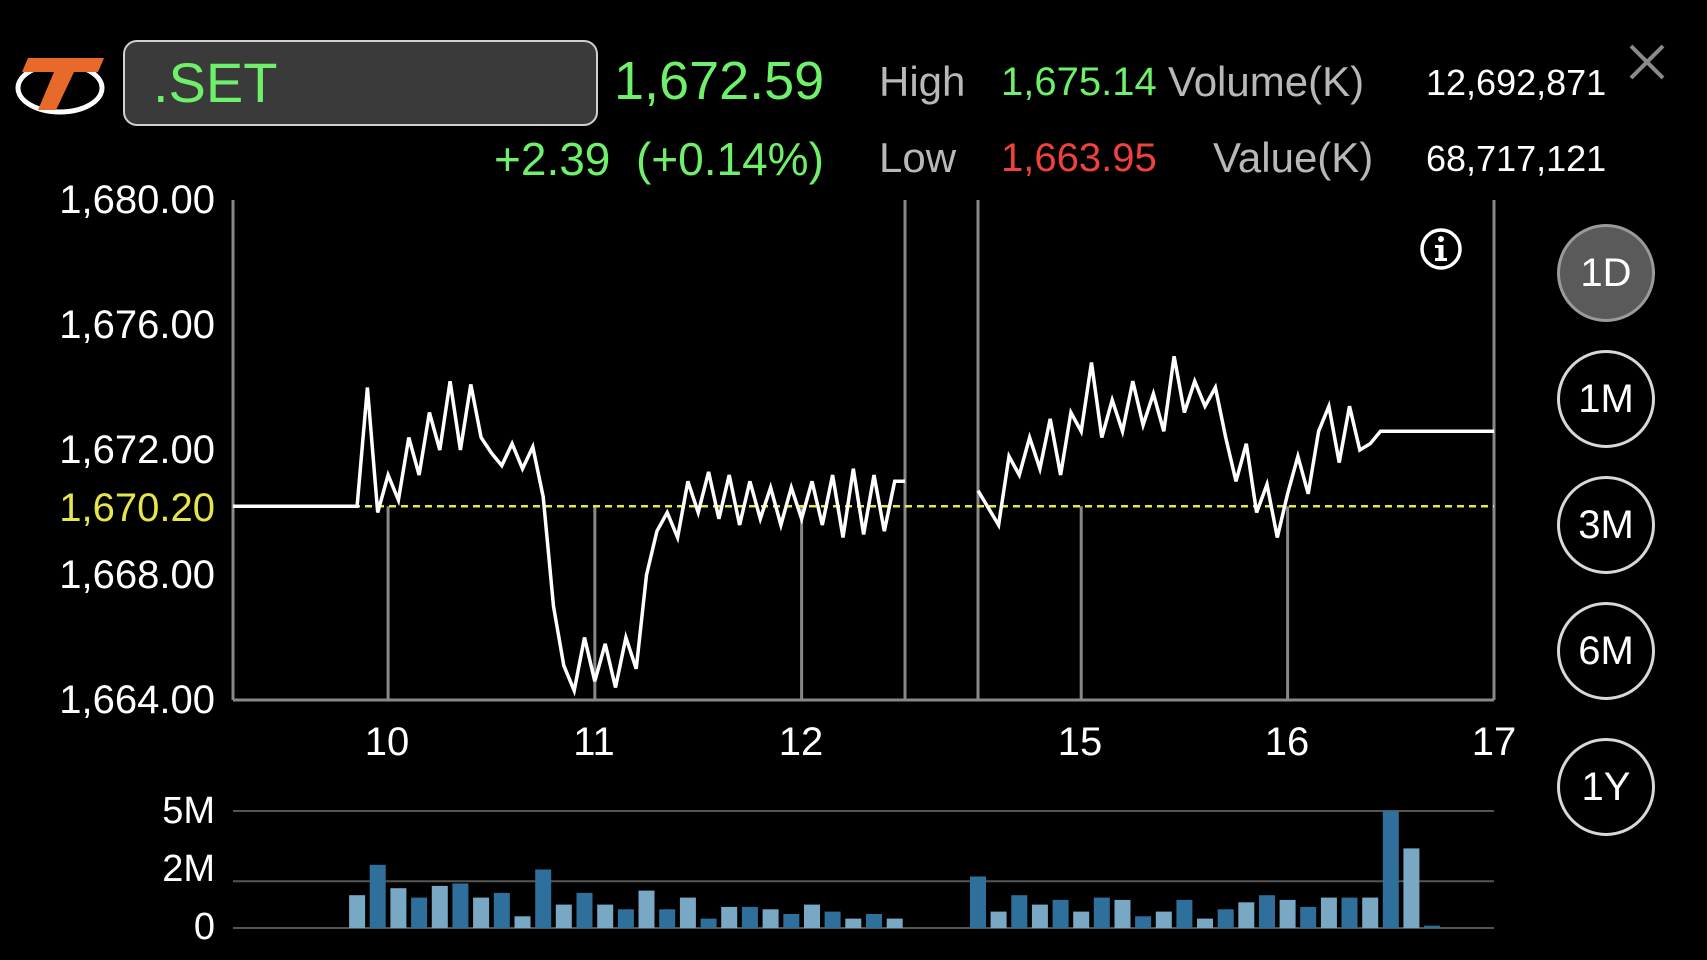 The width and height of the screenshot is (1707, 960). I want to click on price-change: +2.39 (+0.14%), so click(659, 159).